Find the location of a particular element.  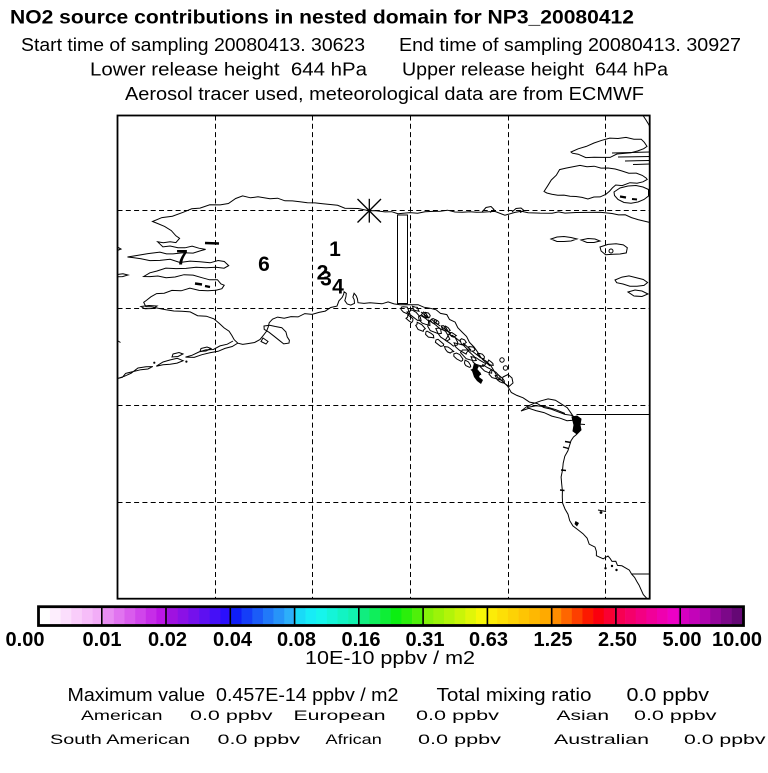

svg-text: Australian is located at coordinates (601, 739).